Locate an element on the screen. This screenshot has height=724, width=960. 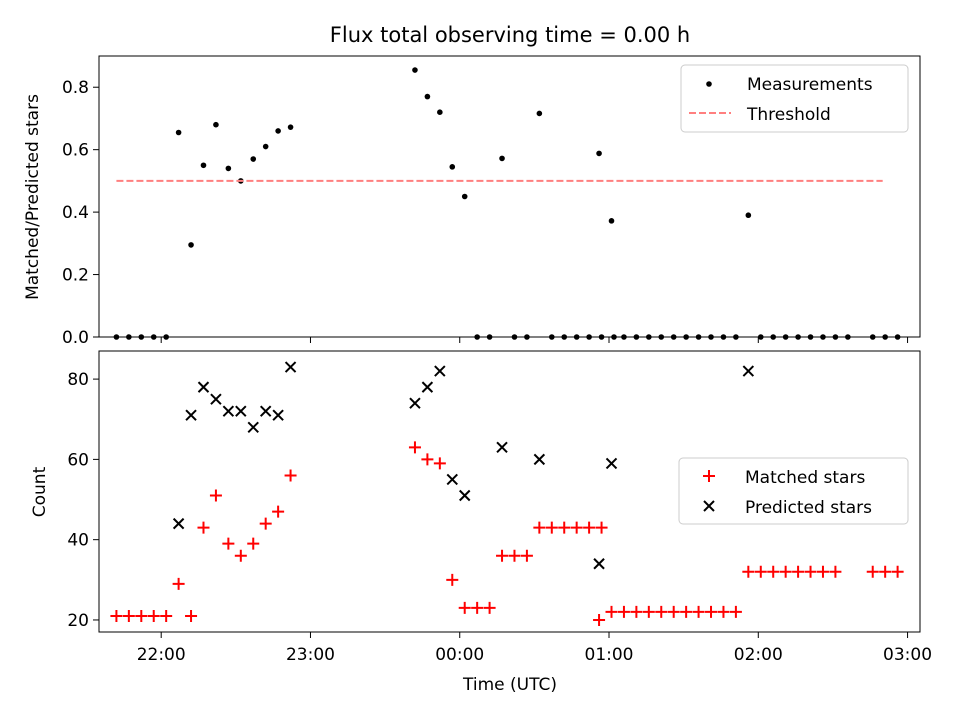
bottom-y-axis-label: Count is located at coordinates (40, 491).